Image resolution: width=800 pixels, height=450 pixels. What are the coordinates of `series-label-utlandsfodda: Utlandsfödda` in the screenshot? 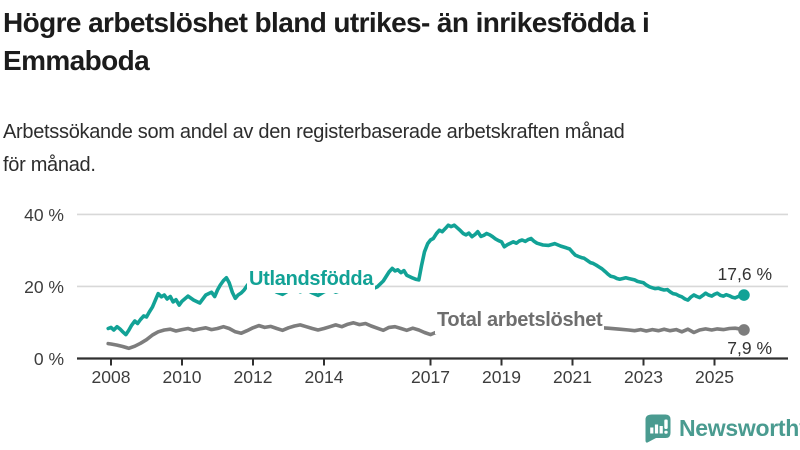 It's located at (311, 280).